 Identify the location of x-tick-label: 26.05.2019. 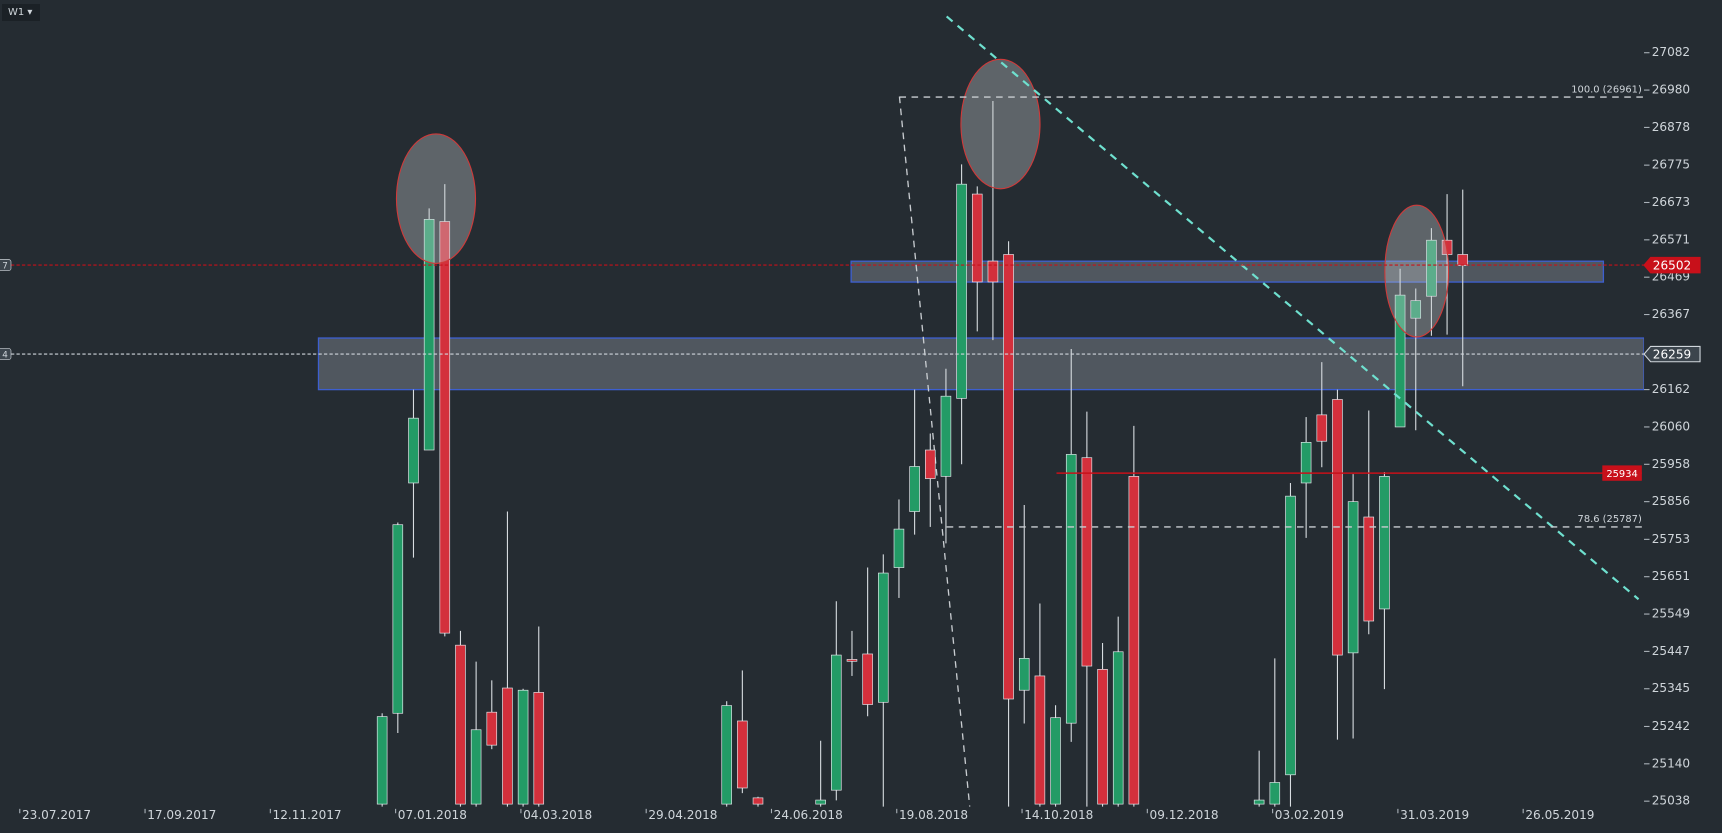
(1559, 815).